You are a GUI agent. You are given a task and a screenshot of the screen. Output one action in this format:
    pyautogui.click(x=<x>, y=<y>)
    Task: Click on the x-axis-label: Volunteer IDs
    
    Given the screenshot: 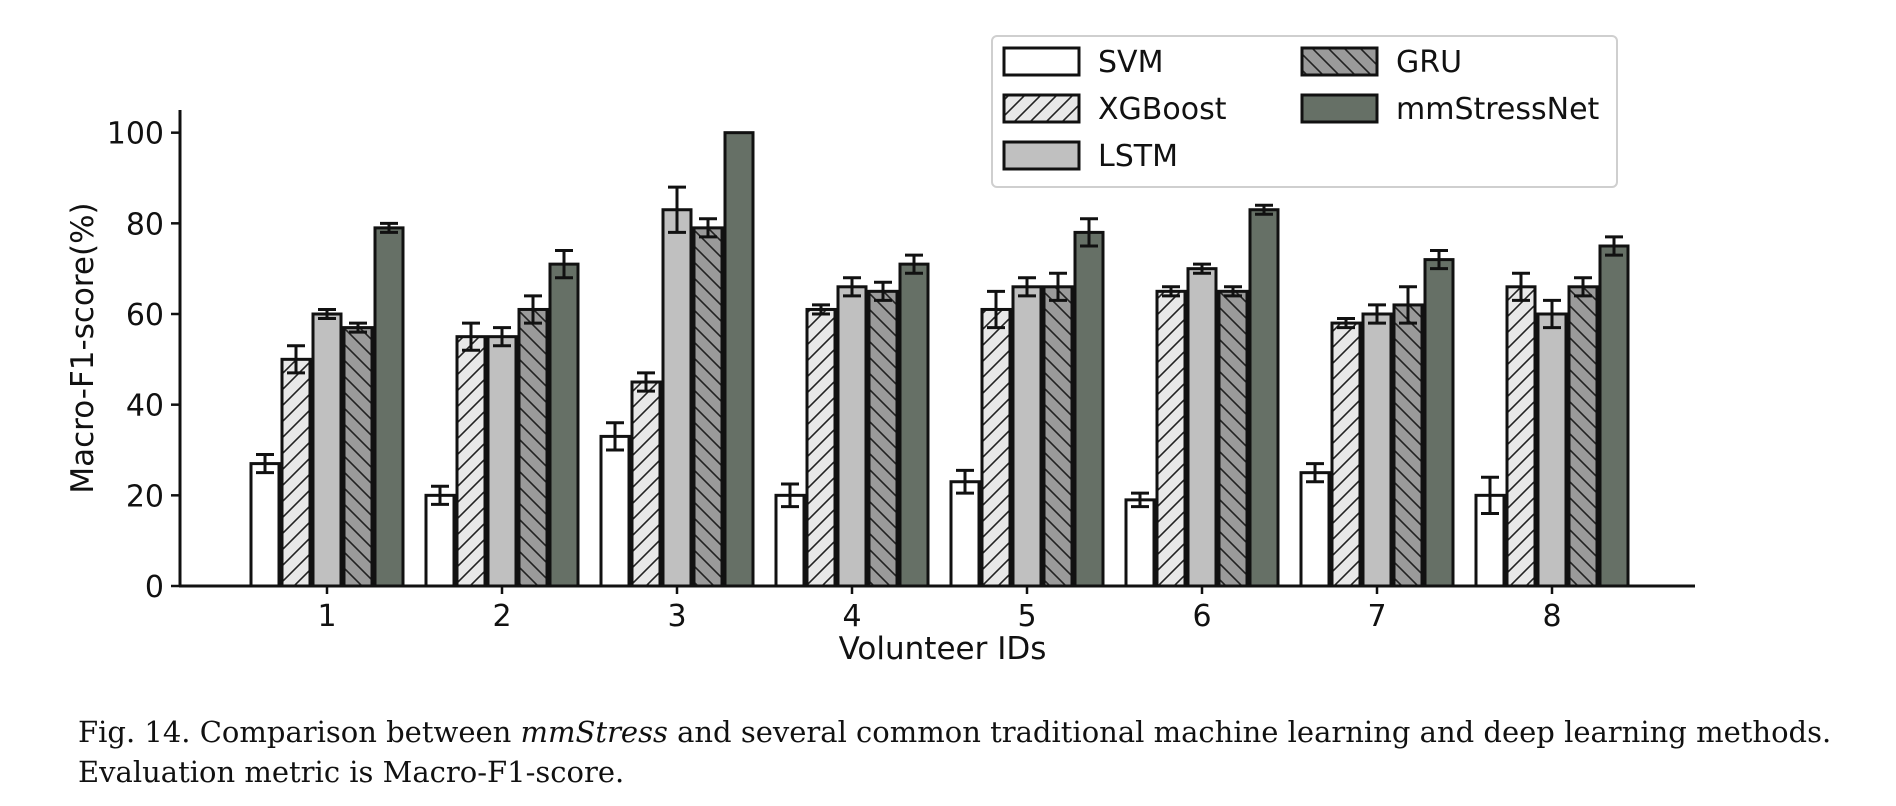 What is the action you would take?
    pyautogui.click(x=943, y=649)
    